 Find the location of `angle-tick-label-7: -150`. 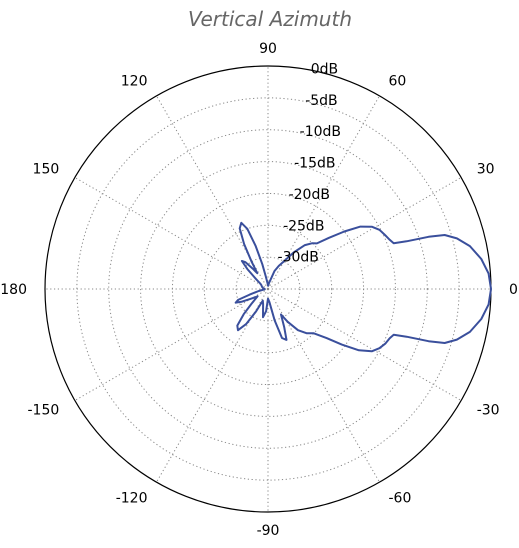

angle-tick-label-7: -150 is located at coordinates (44, 411).